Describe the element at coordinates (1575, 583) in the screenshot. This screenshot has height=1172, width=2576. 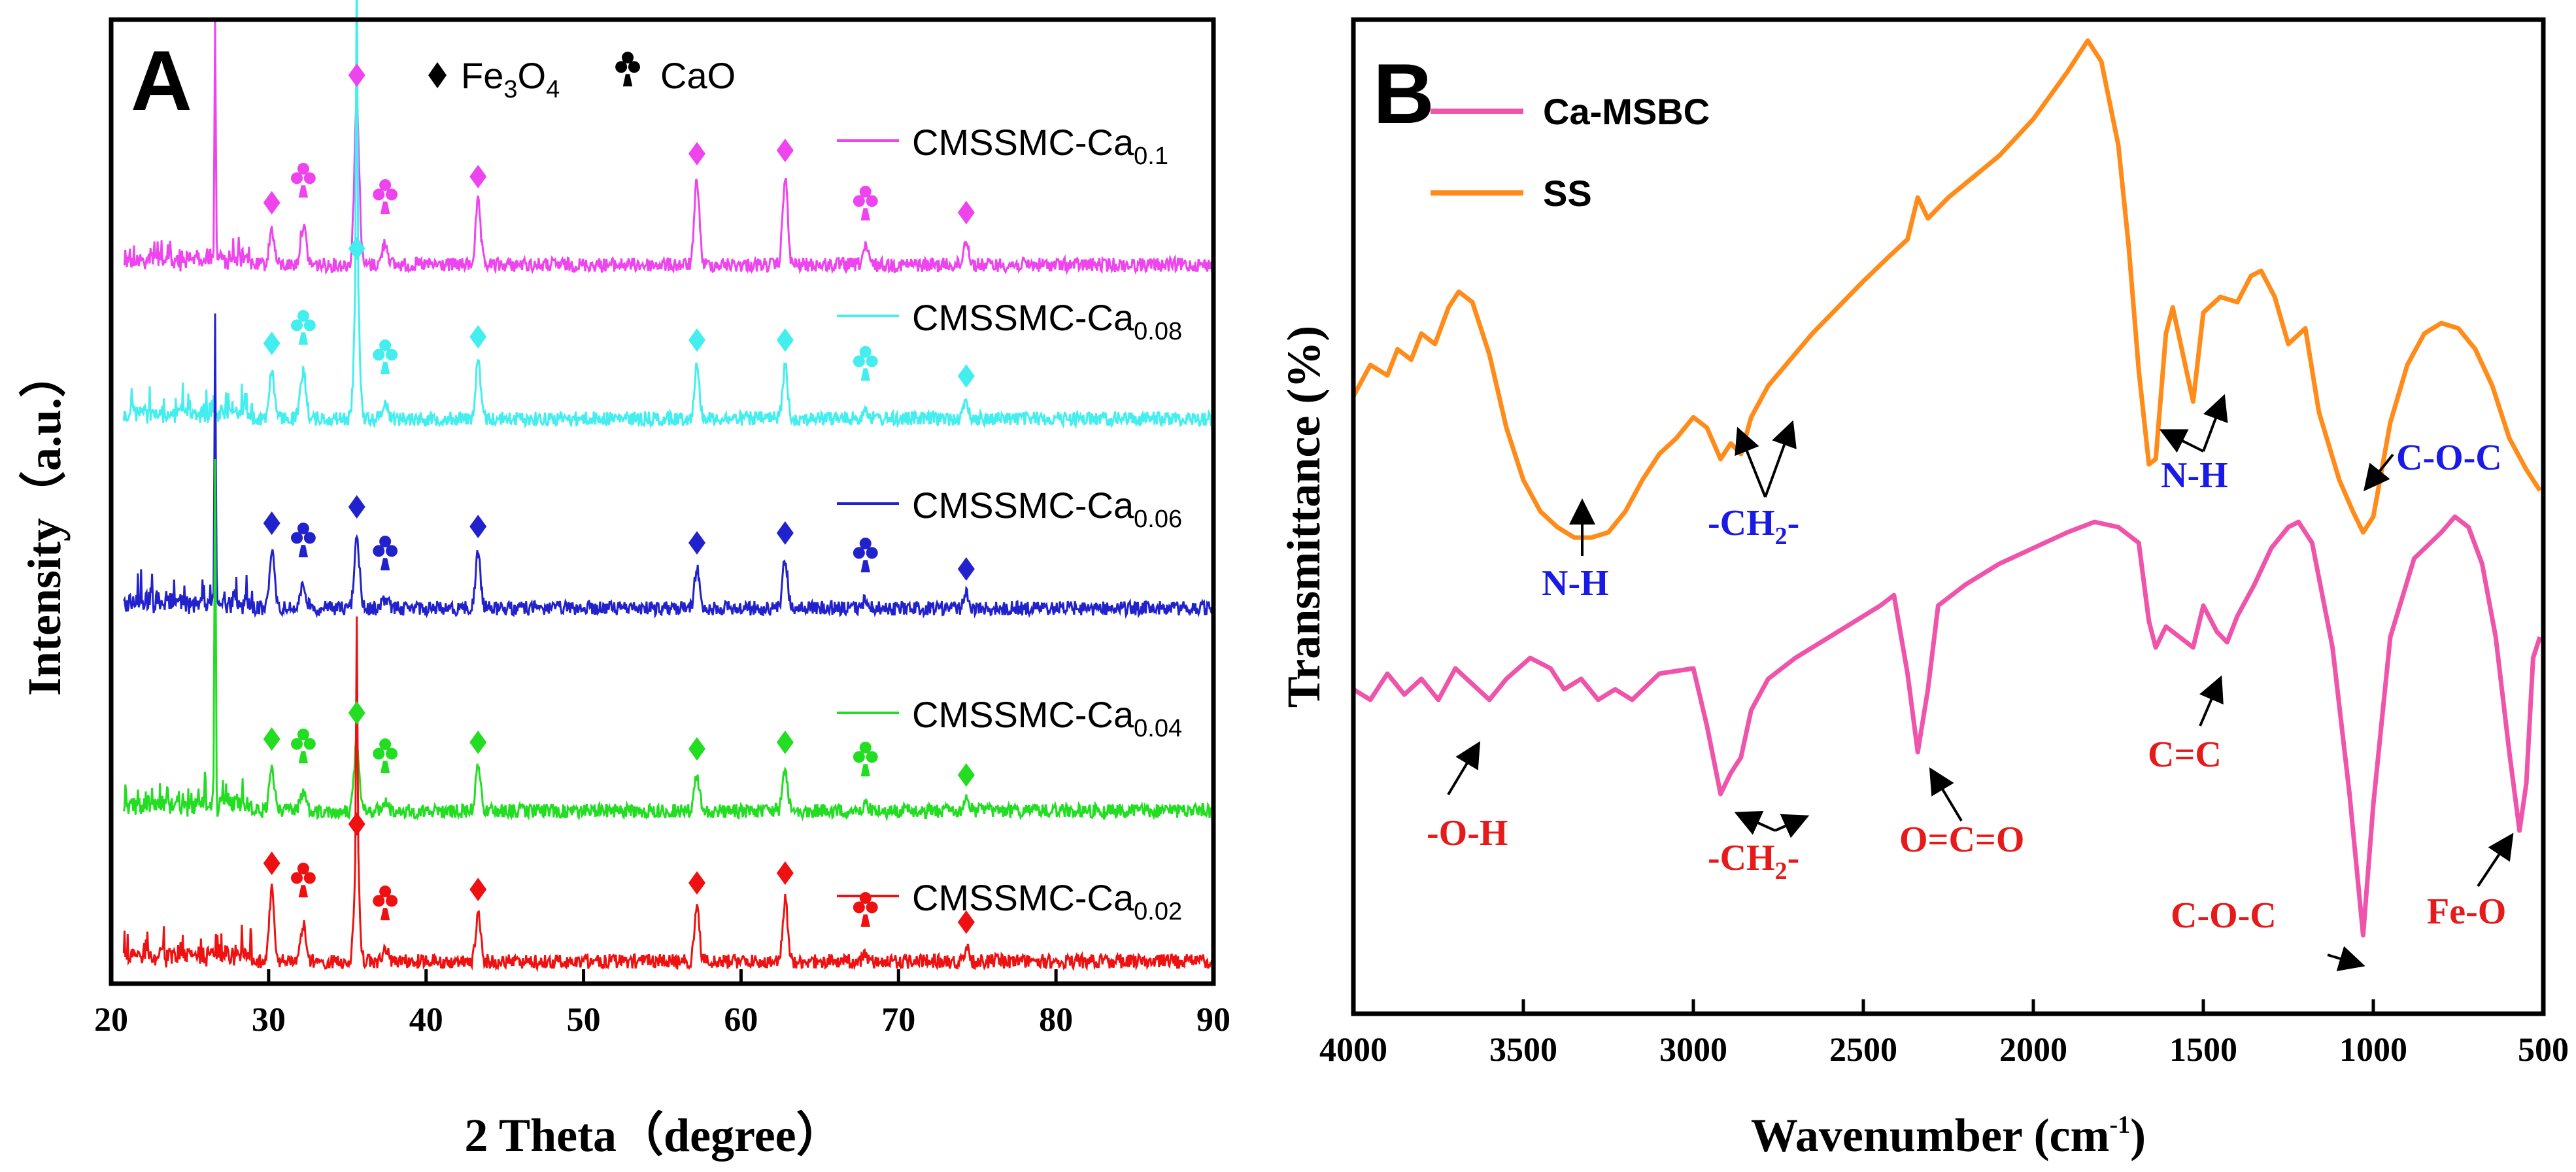
I see `annotation-ss-nh-1: N-H` at that location.